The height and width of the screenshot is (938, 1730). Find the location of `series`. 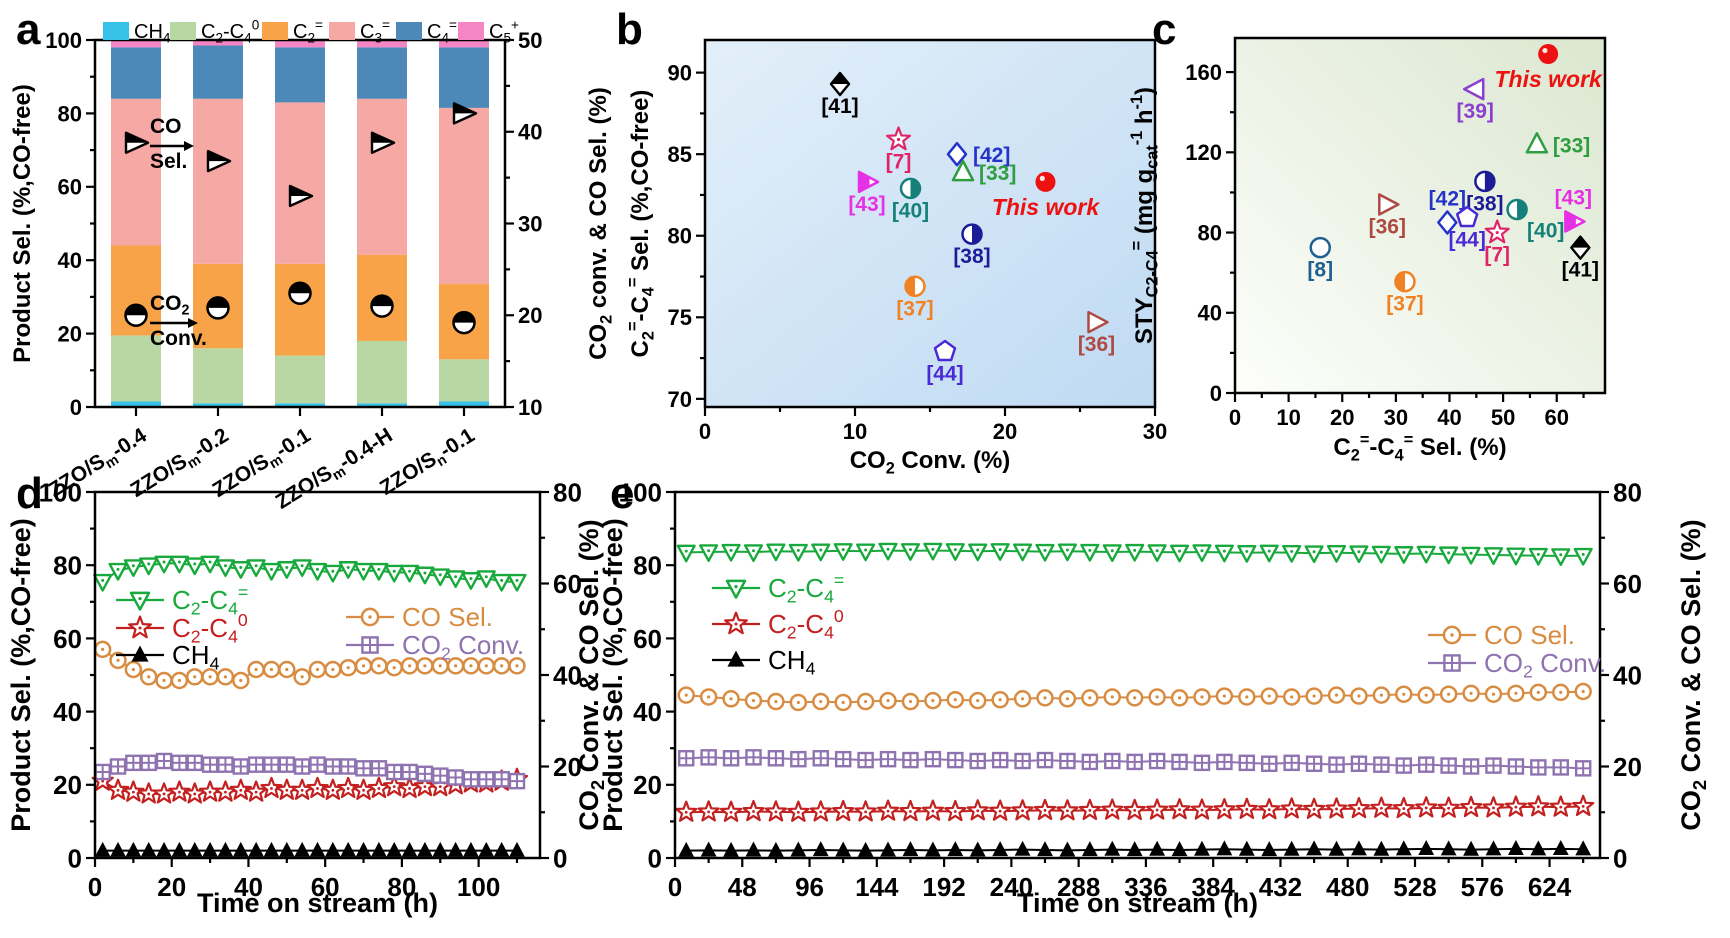

series is located at coordinates (310, 706).